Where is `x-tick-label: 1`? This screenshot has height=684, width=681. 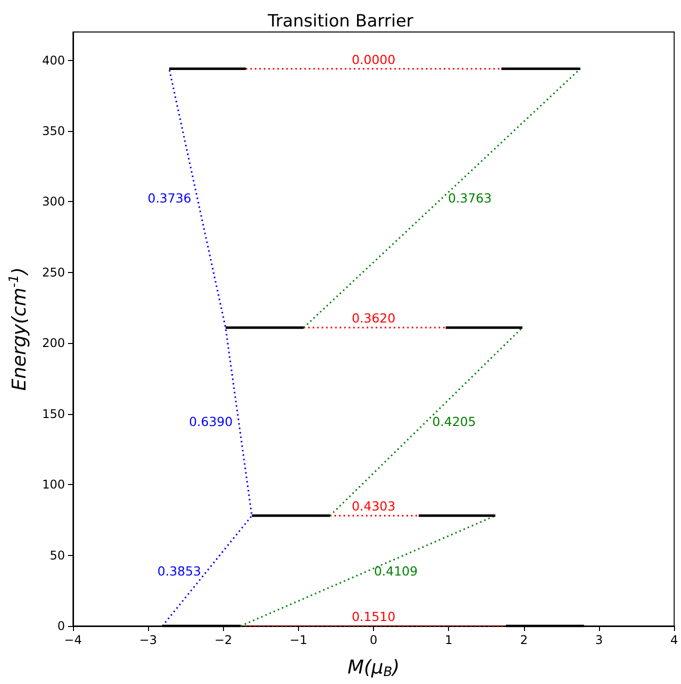
x-tick-label: 1 is located at coordinates (448, 640).